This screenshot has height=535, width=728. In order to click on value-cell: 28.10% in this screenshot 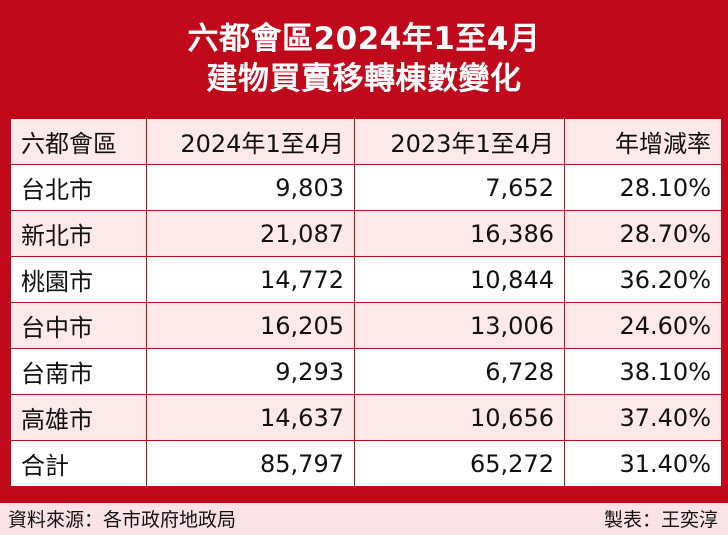, I will do `click(643, 187)`.